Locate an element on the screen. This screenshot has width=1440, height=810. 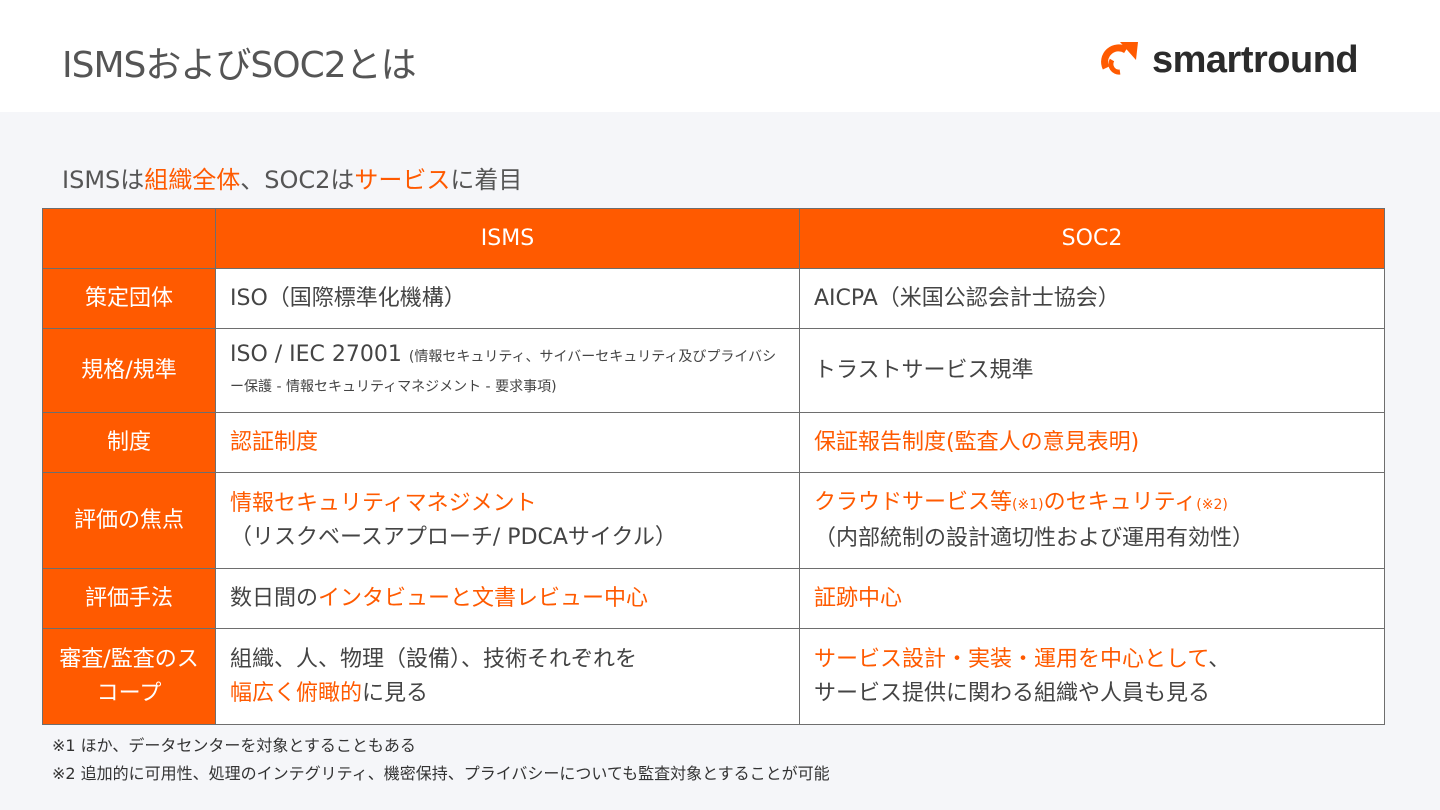
cell-soc2: AICPA（米国公認会計士協会） is located at coordinates (1092, 298).